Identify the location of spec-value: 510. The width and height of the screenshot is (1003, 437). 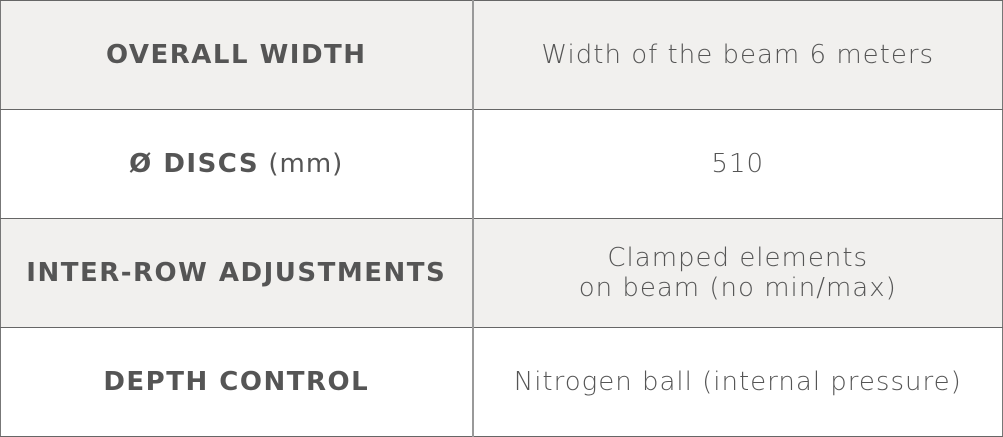
(737, 164).